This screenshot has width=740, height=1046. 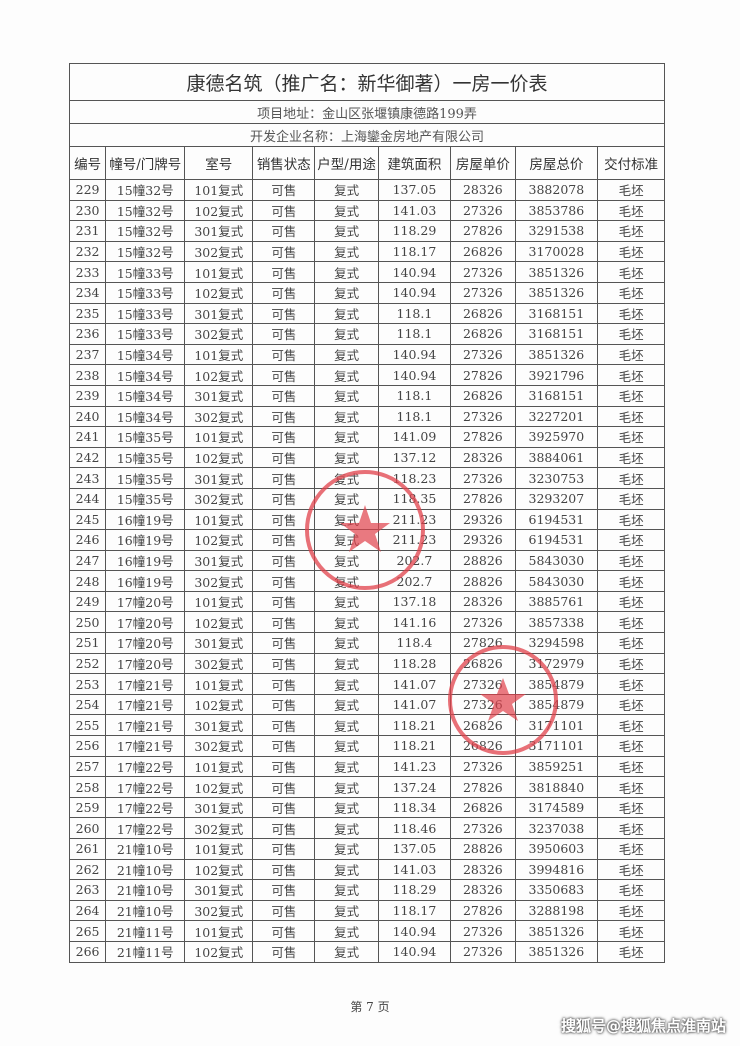 I want to click on table-cell: 238, so click(x=87, y=375).